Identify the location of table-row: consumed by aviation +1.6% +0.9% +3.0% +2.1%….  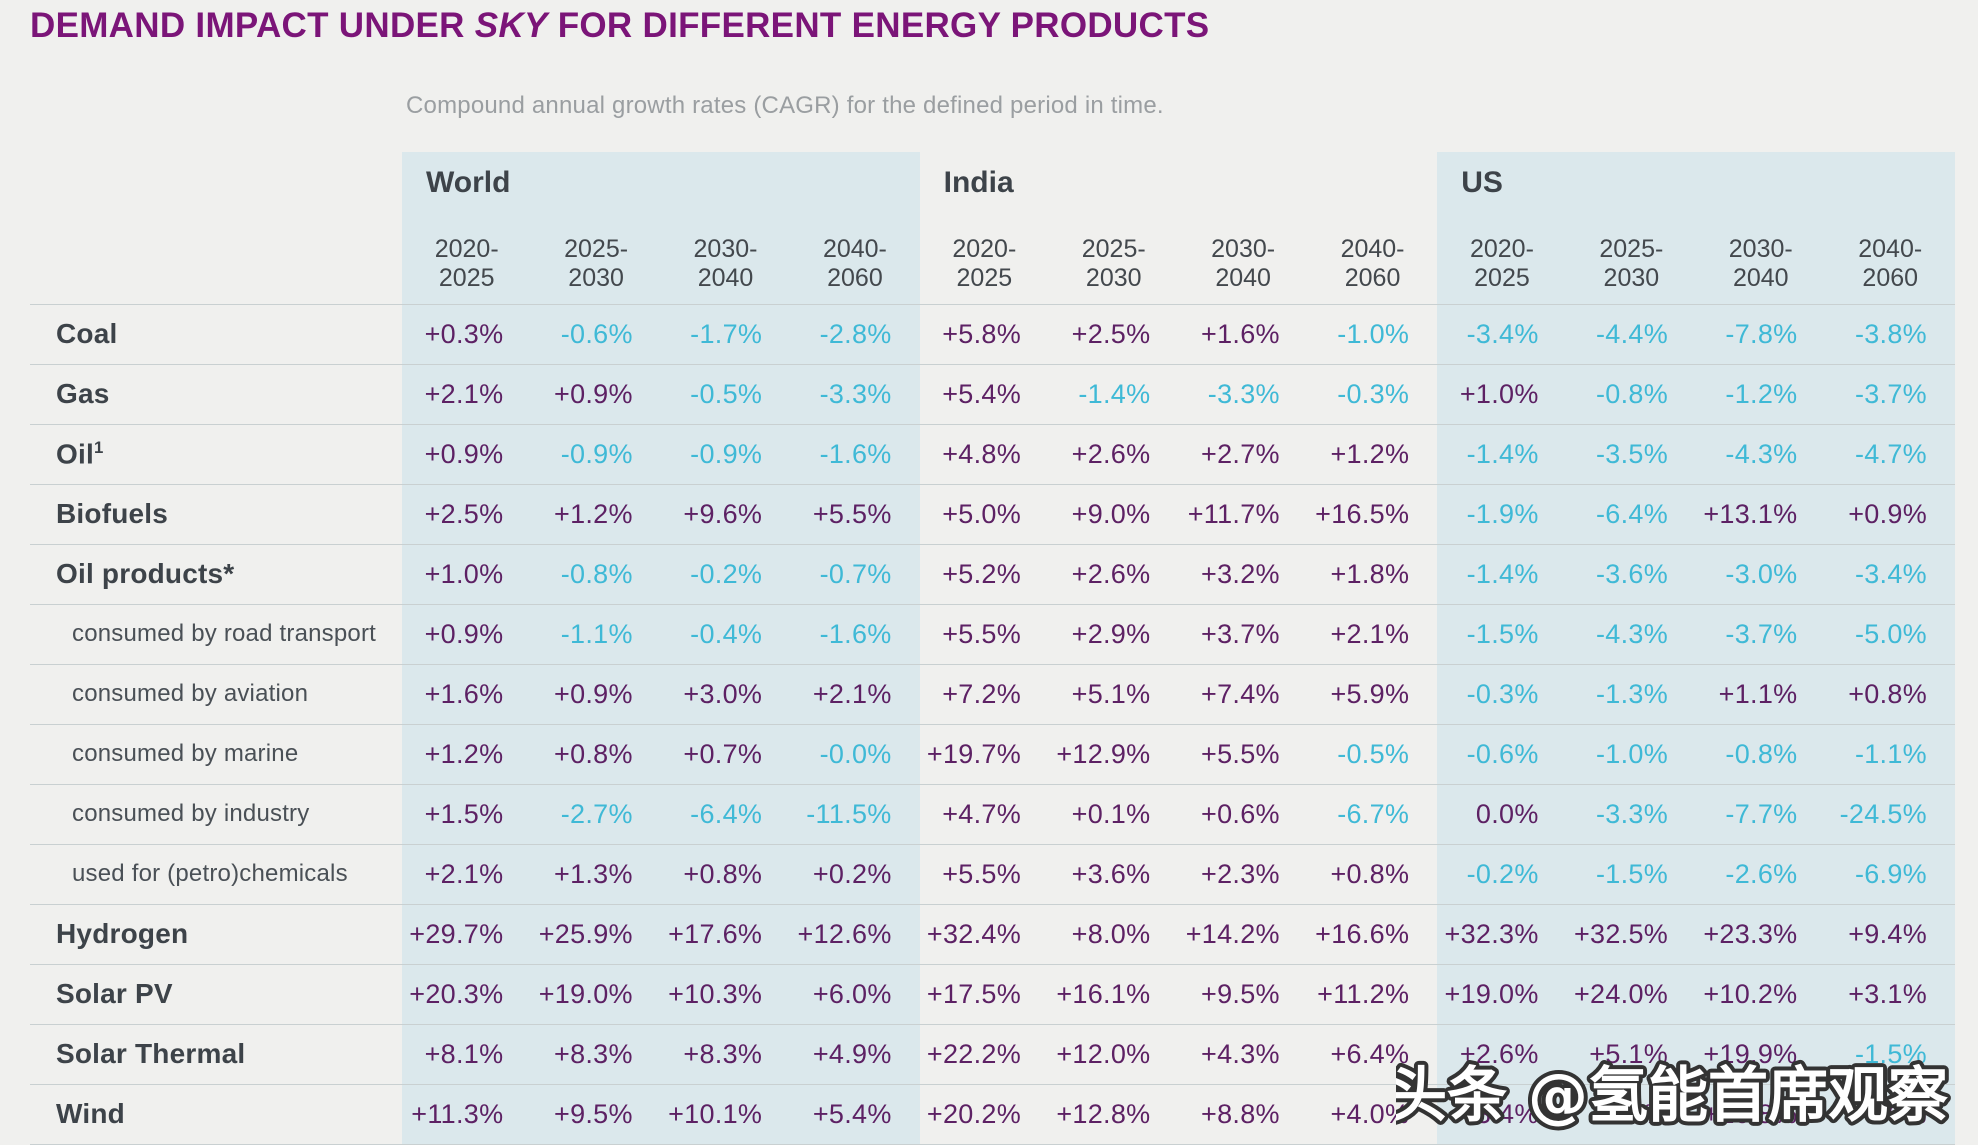
(992, 693).